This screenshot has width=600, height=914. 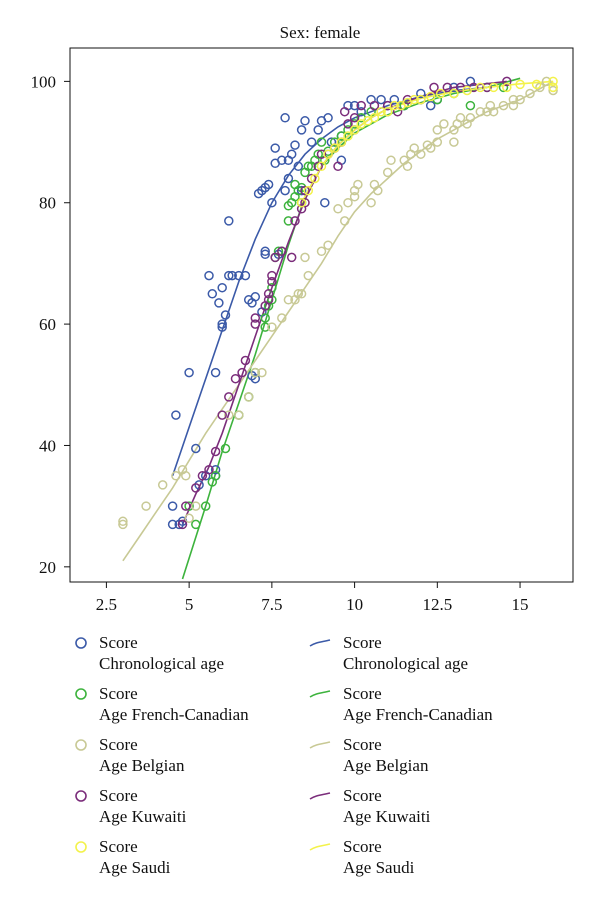 I want to click on x-tick-label: 5, so click(x=189, y=604).